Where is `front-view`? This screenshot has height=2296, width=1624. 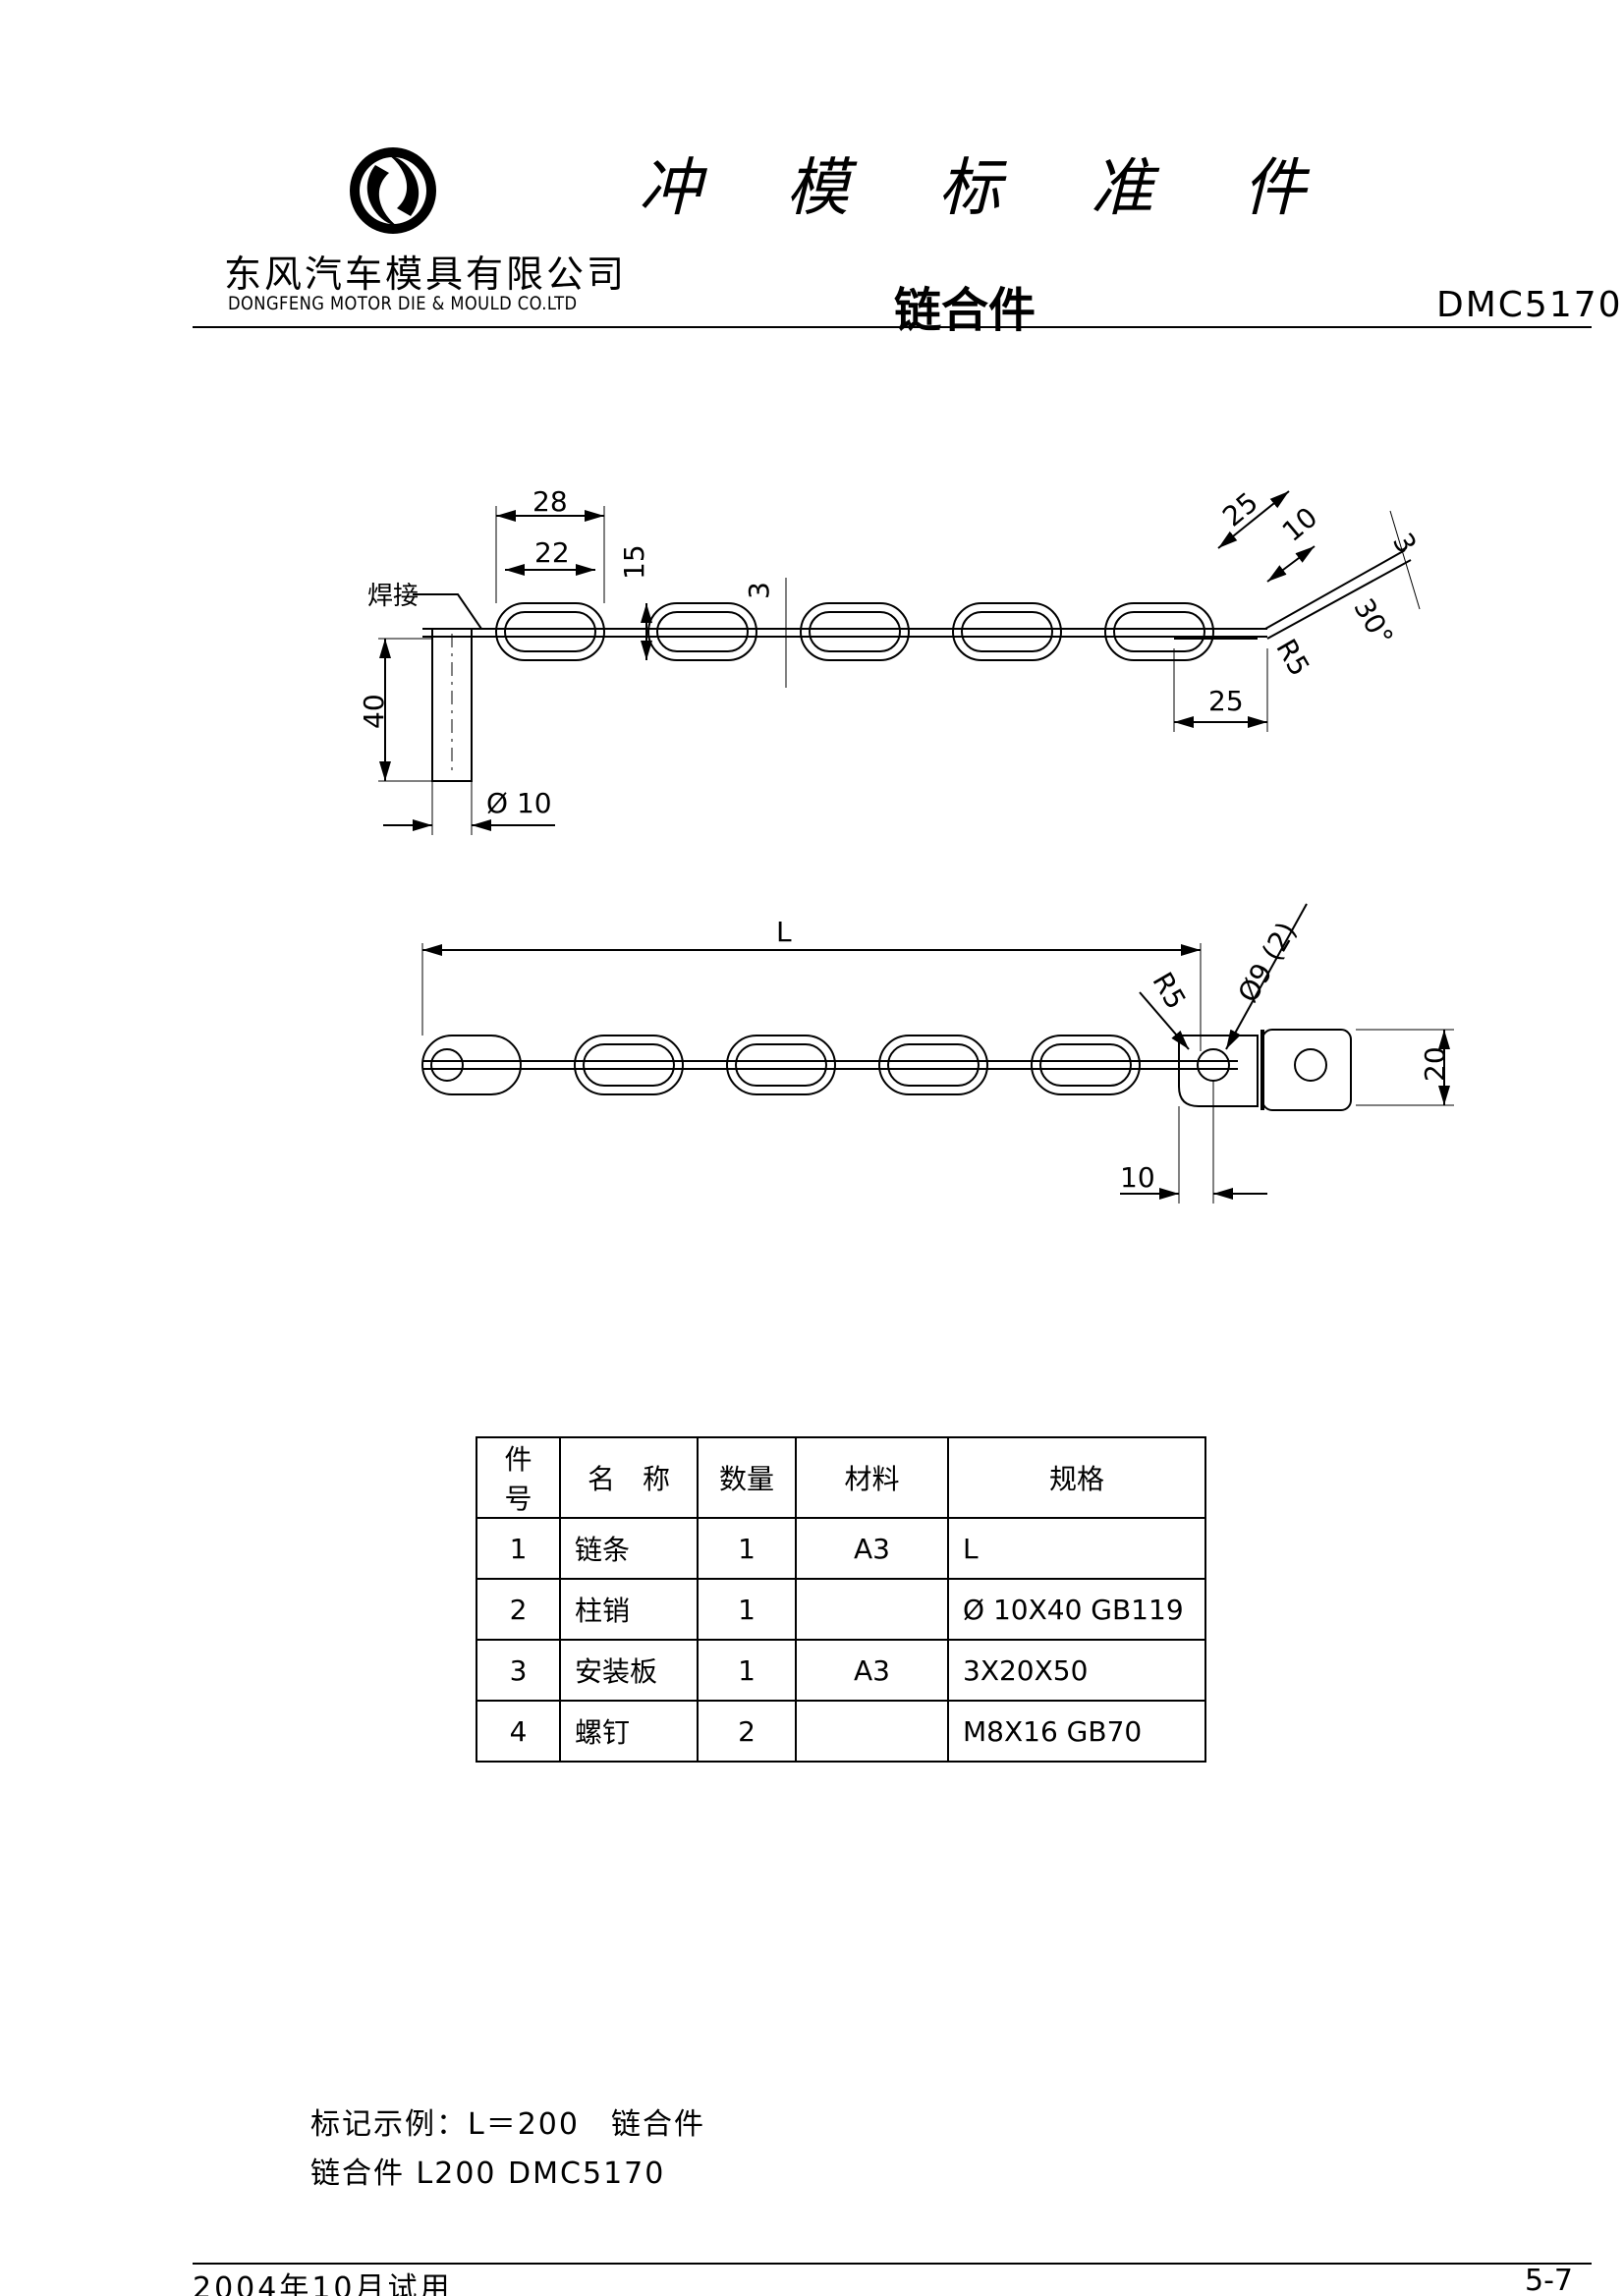
front-view is located at coordinates (937, 1053).